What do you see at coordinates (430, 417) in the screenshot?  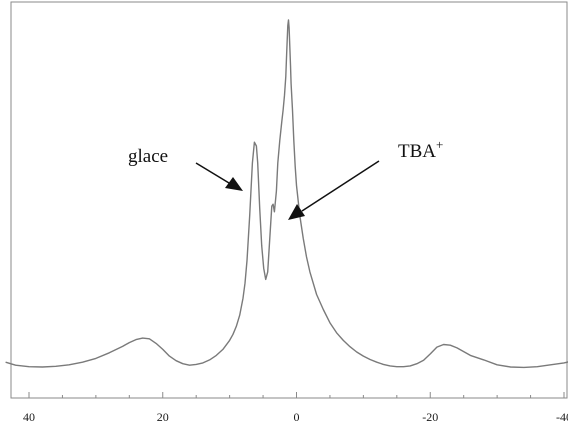 I see `x-tick-label: -20` at bounding box center [430, 417].